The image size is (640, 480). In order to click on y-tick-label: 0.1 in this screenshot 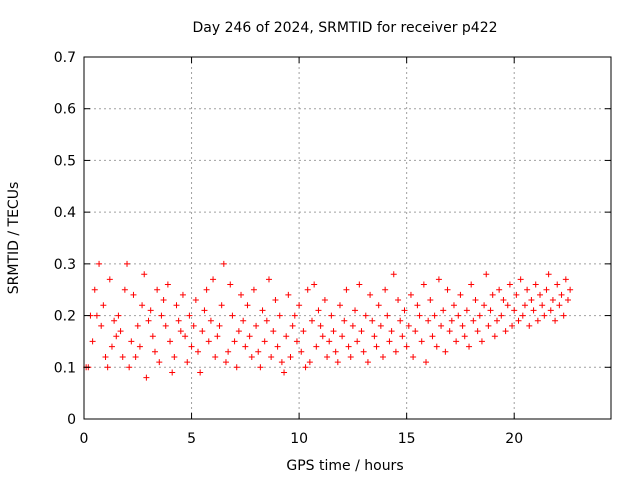, I will do `click(65, 368)`.